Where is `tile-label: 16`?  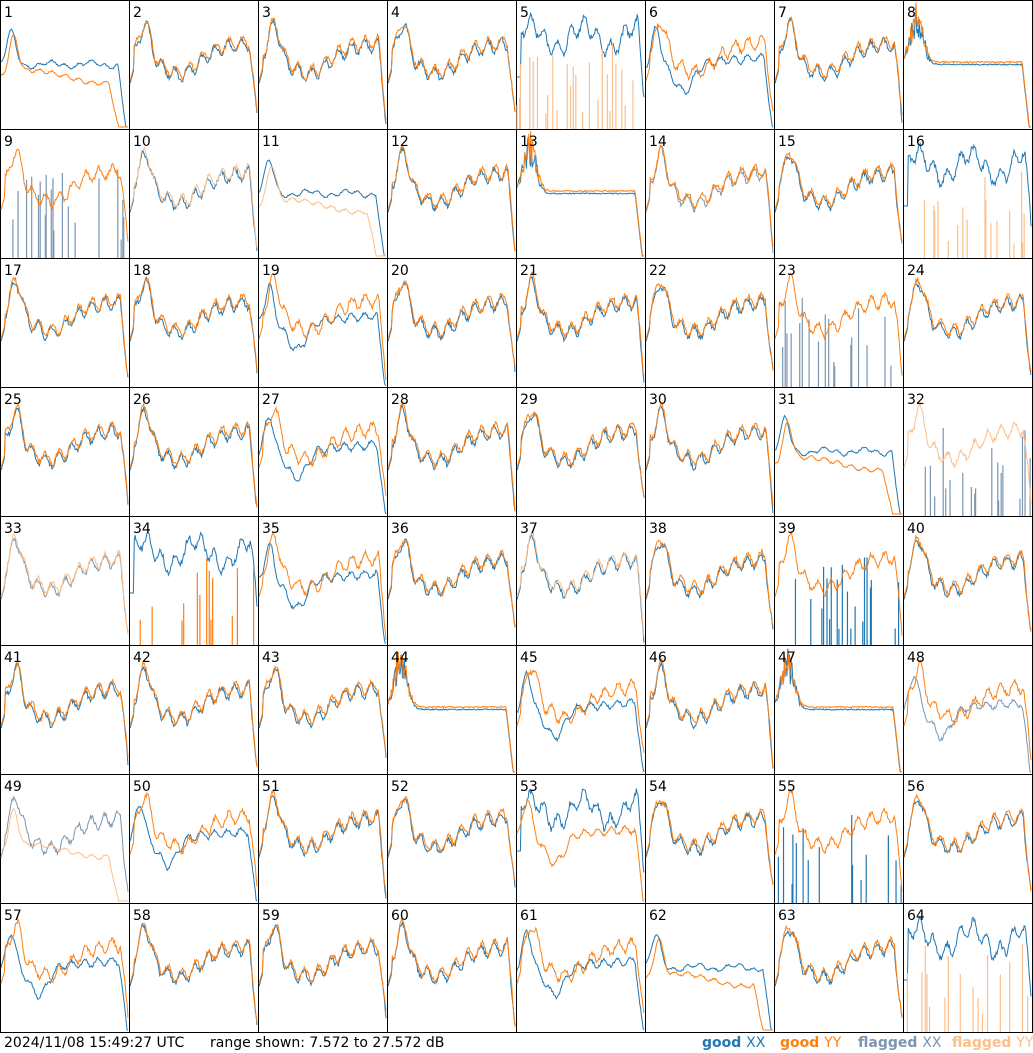 tile-label: 16 is located at coordinates (916, 142).